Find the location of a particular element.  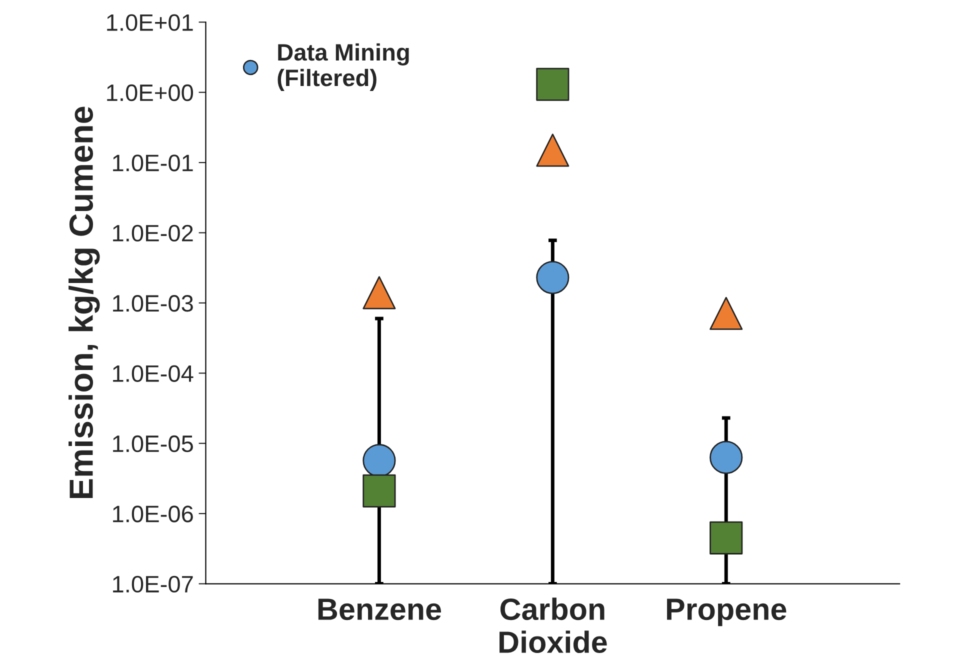

x-tick-label: Carbon Dioxide is located at coordinates (553, 626).